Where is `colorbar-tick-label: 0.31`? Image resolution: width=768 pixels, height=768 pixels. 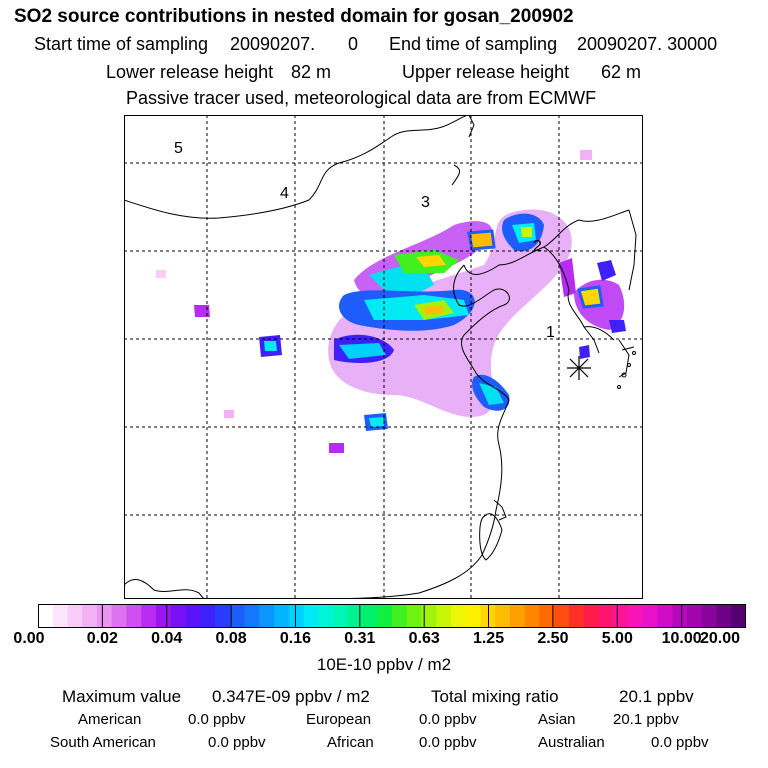
colorbar-tick-label: 0.31 is located at coordinates (360, 638).